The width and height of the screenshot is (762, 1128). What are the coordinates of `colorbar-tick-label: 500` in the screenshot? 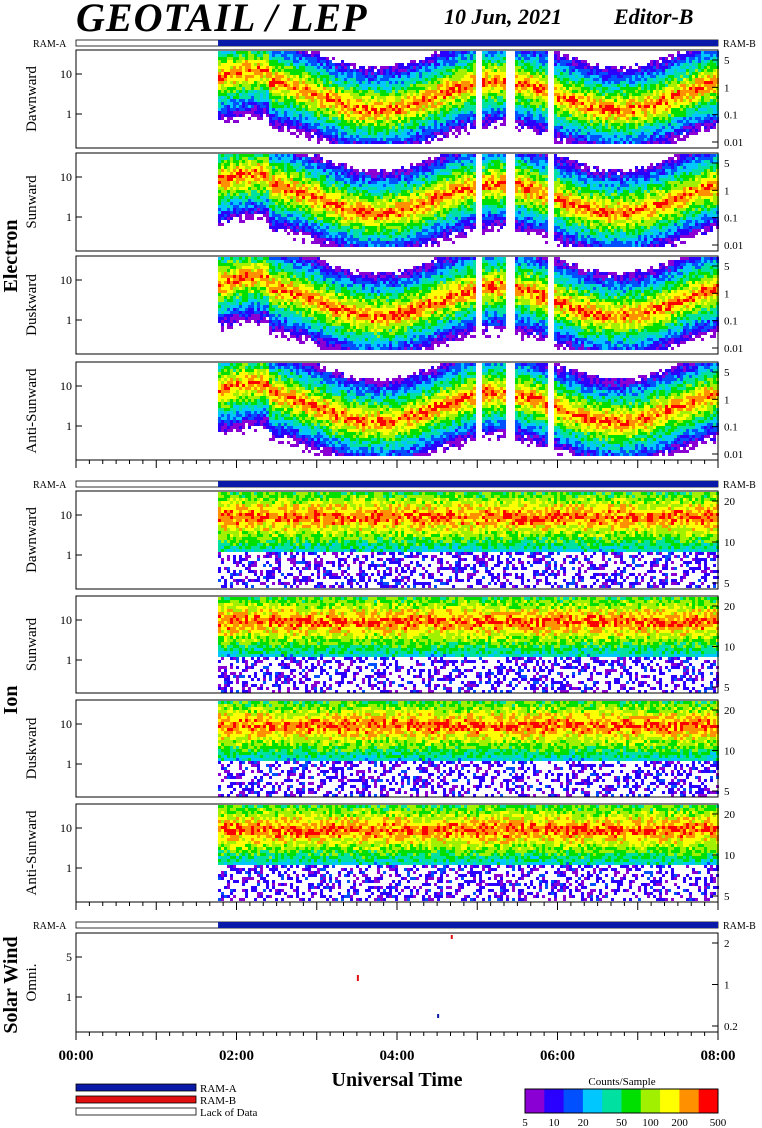 It's located at (718, 1122).